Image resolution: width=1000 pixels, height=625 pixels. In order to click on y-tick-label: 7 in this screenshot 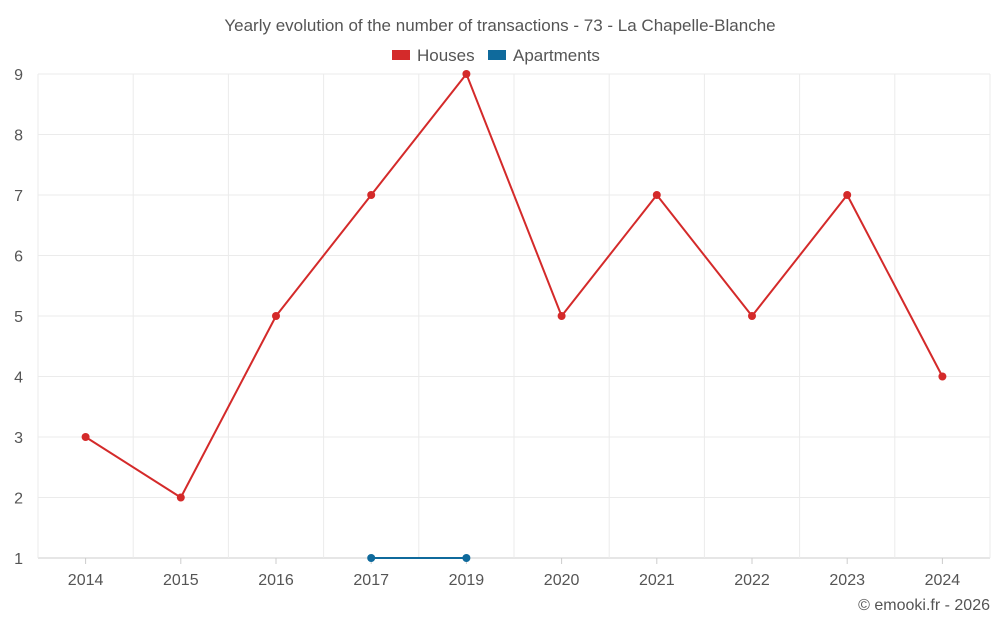, I will do `click(18, 196)`.